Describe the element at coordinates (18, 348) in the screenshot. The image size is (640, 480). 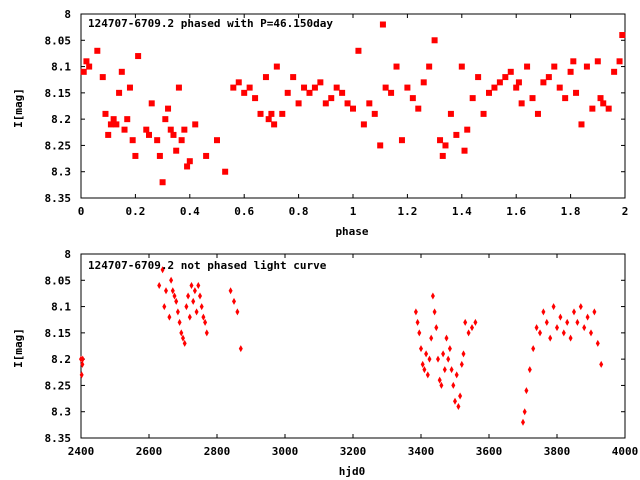
I see `ylabel-unphased: I[mag]` at that location.